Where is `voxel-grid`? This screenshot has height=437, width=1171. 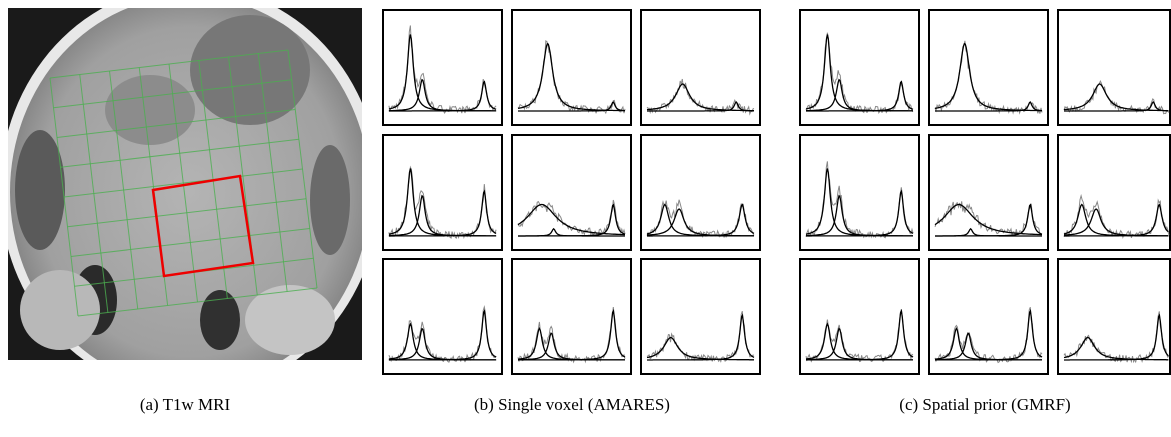
voxel-grid is located at coordinates (183, 183).